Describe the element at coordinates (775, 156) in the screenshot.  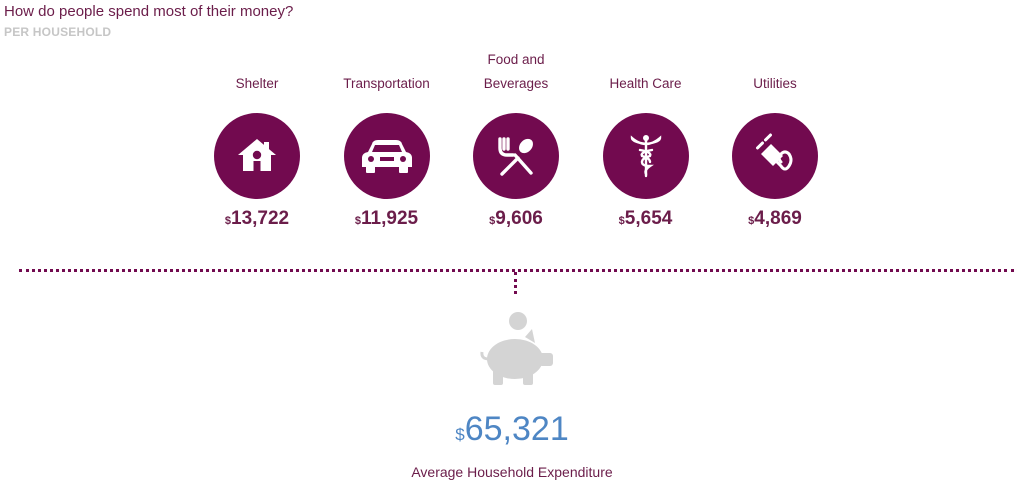
I see `plug-icon` at that location.